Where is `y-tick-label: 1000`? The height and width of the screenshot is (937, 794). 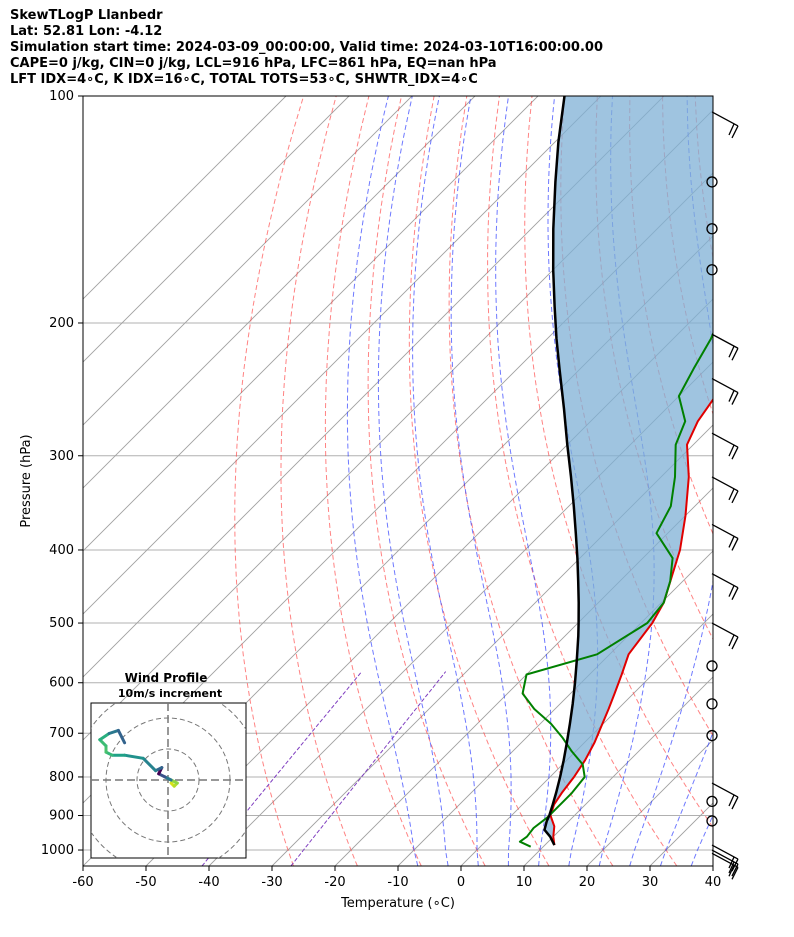
y-tick-label: 1000 is located at coordinates (57, 850).